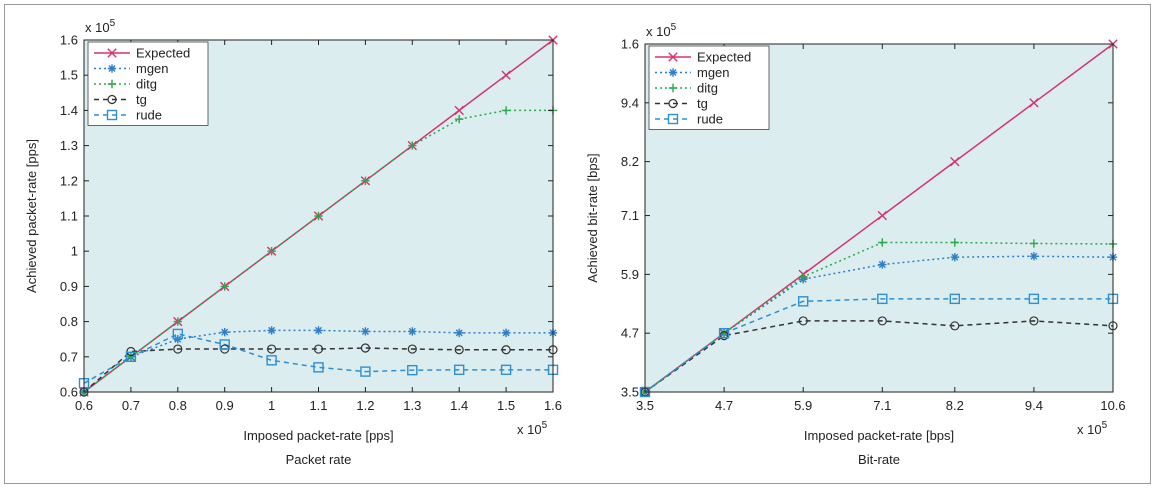 The height and width of the screenshot is (490, 1157). I want to click on x-tick-label: 1, so click(271, 405).